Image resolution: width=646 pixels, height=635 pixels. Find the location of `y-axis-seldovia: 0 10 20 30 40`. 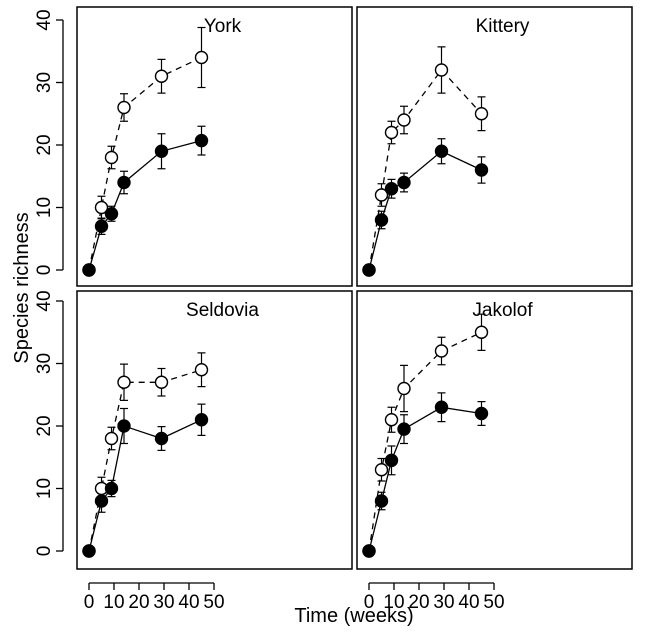

y-axis-seldovia: 0 10 20 30 40 is located at coordinates (49, 423).